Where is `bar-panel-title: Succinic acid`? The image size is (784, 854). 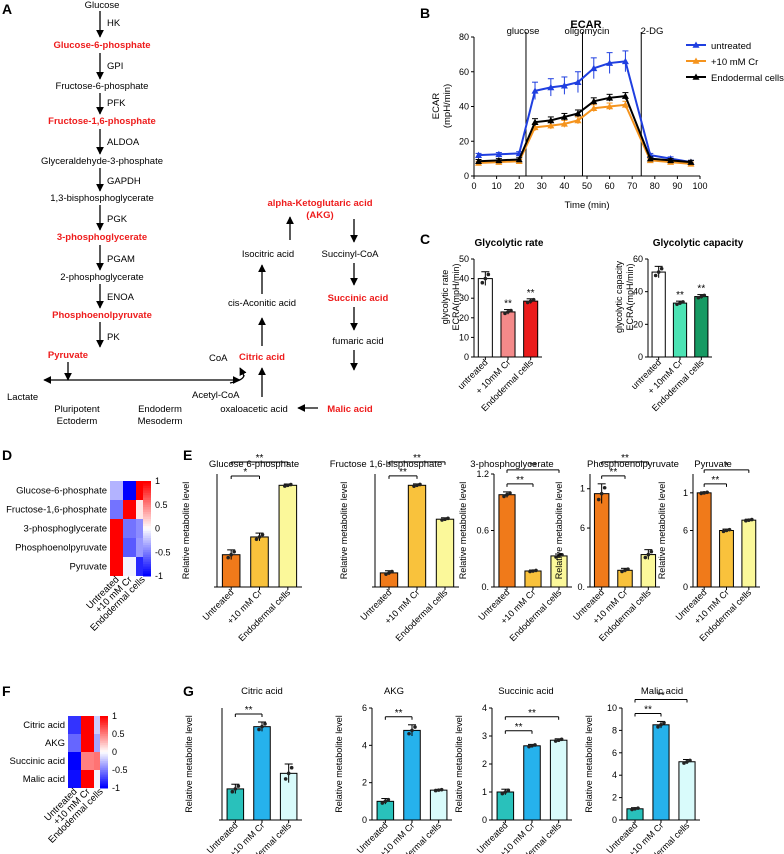
bar-panel-title: Succinic acid is located at coordinates (525, 691).